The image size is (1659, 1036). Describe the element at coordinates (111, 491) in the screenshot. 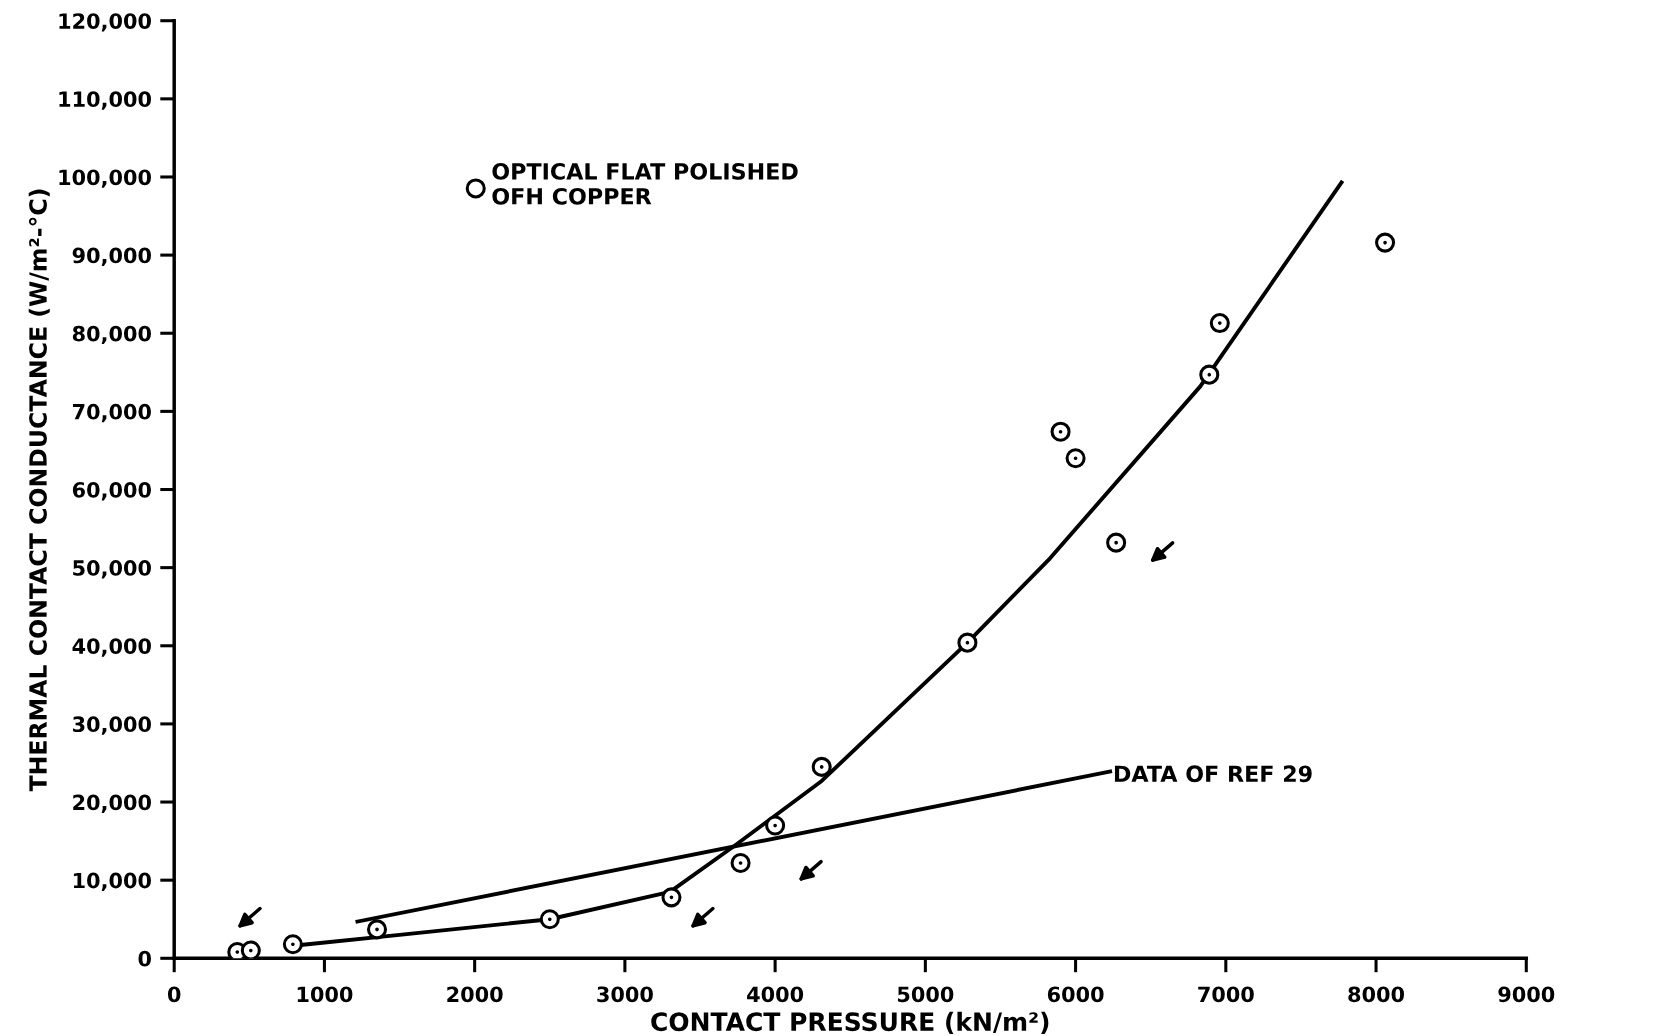

I see `y-tick-label: 60,000` at that location.